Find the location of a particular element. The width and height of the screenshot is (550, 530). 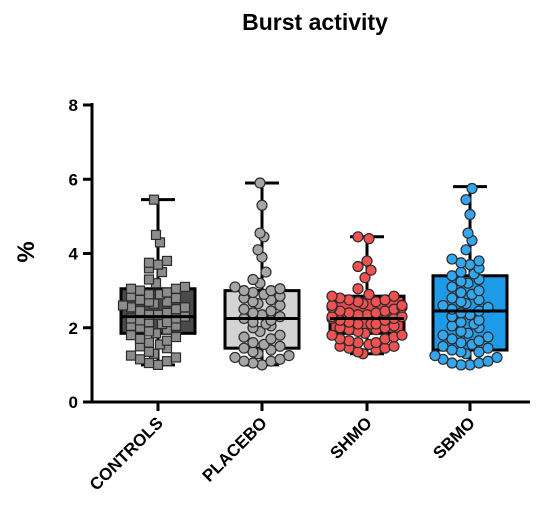

y-tick-label: 8 is located at coordinates (73, 105).